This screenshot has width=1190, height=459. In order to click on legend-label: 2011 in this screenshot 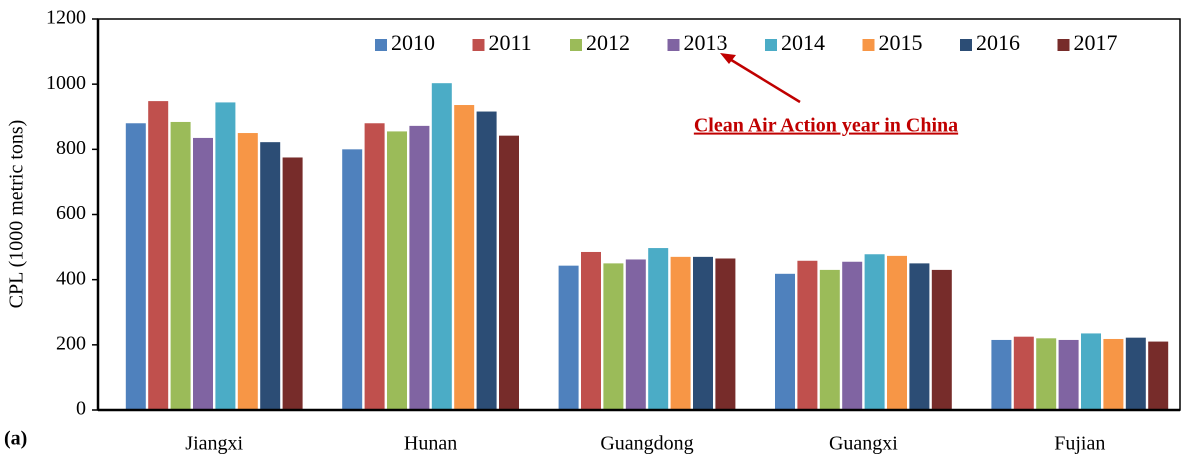, I will do `click(510, 42)`.